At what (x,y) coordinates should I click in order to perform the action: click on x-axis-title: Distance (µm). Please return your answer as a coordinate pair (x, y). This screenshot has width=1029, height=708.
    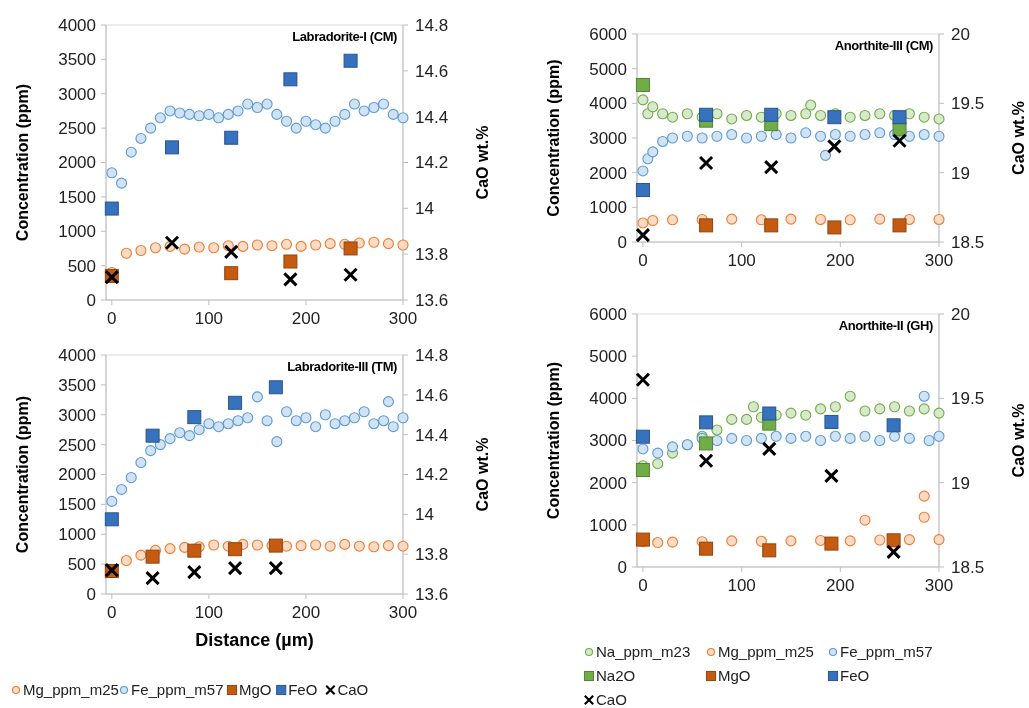
    Looking at the image, I should click on (254, 640).